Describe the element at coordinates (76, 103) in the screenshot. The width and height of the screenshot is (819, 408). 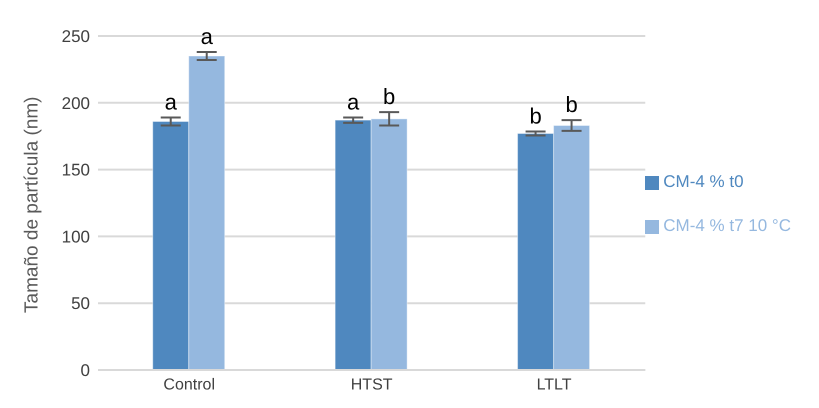
I see `y-tick-label: 200` at that location.